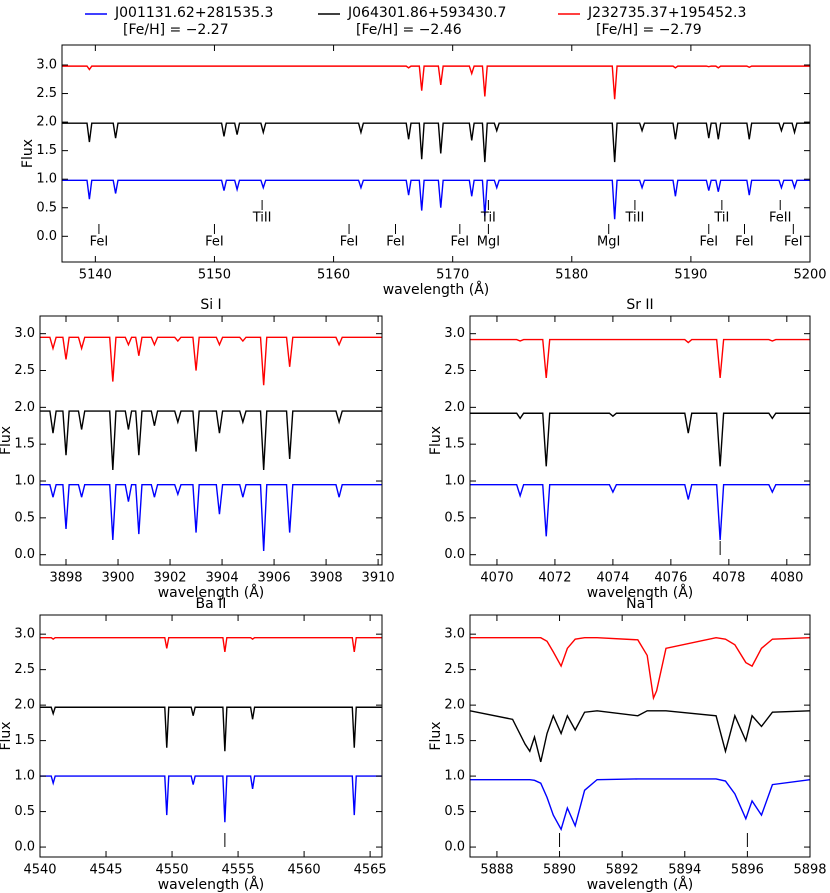 Image resolution: width=830 pixels, height=893 pixels. I want to click on x-tick-label: 3902, so click(169, 578).